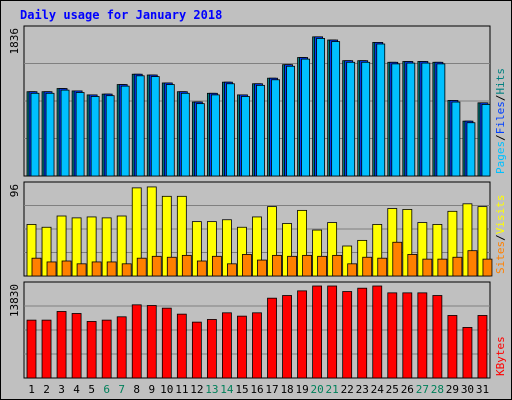  Describe the element at coordinates (136, 389) in the screenshot. I see `x-tick-label: 8` at that location.